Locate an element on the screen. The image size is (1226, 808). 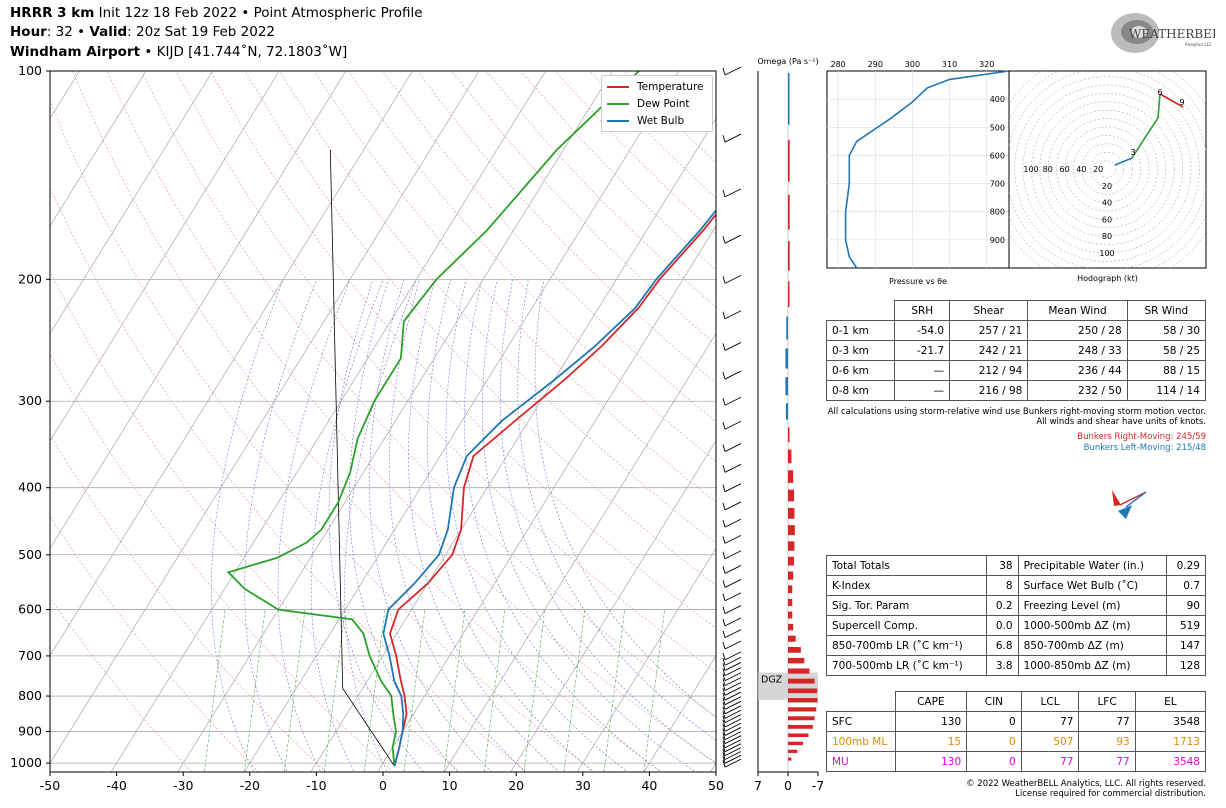
title-line-2: Hour: 32 • Valid: 20z Sat 19 Feb 2022 is located at coordinates (143, 32).